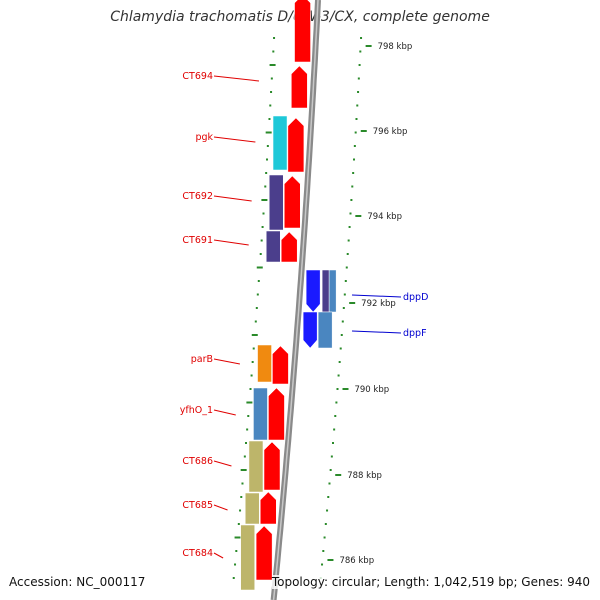 This screenshot has width=600, height=600. I want to click on accession-text: Accession: NC_000117, so click(77, 582).